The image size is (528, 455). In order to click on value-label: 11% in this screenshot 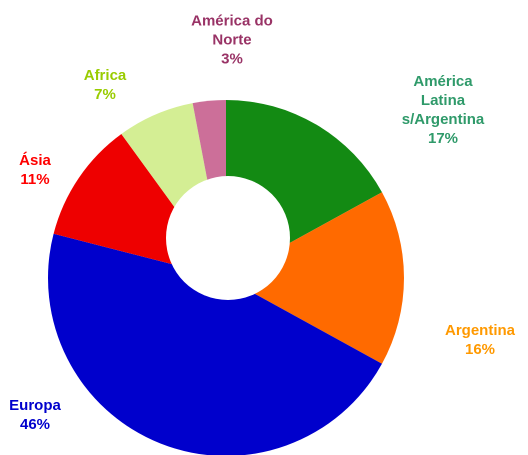, I will do `click(35, 179)`.